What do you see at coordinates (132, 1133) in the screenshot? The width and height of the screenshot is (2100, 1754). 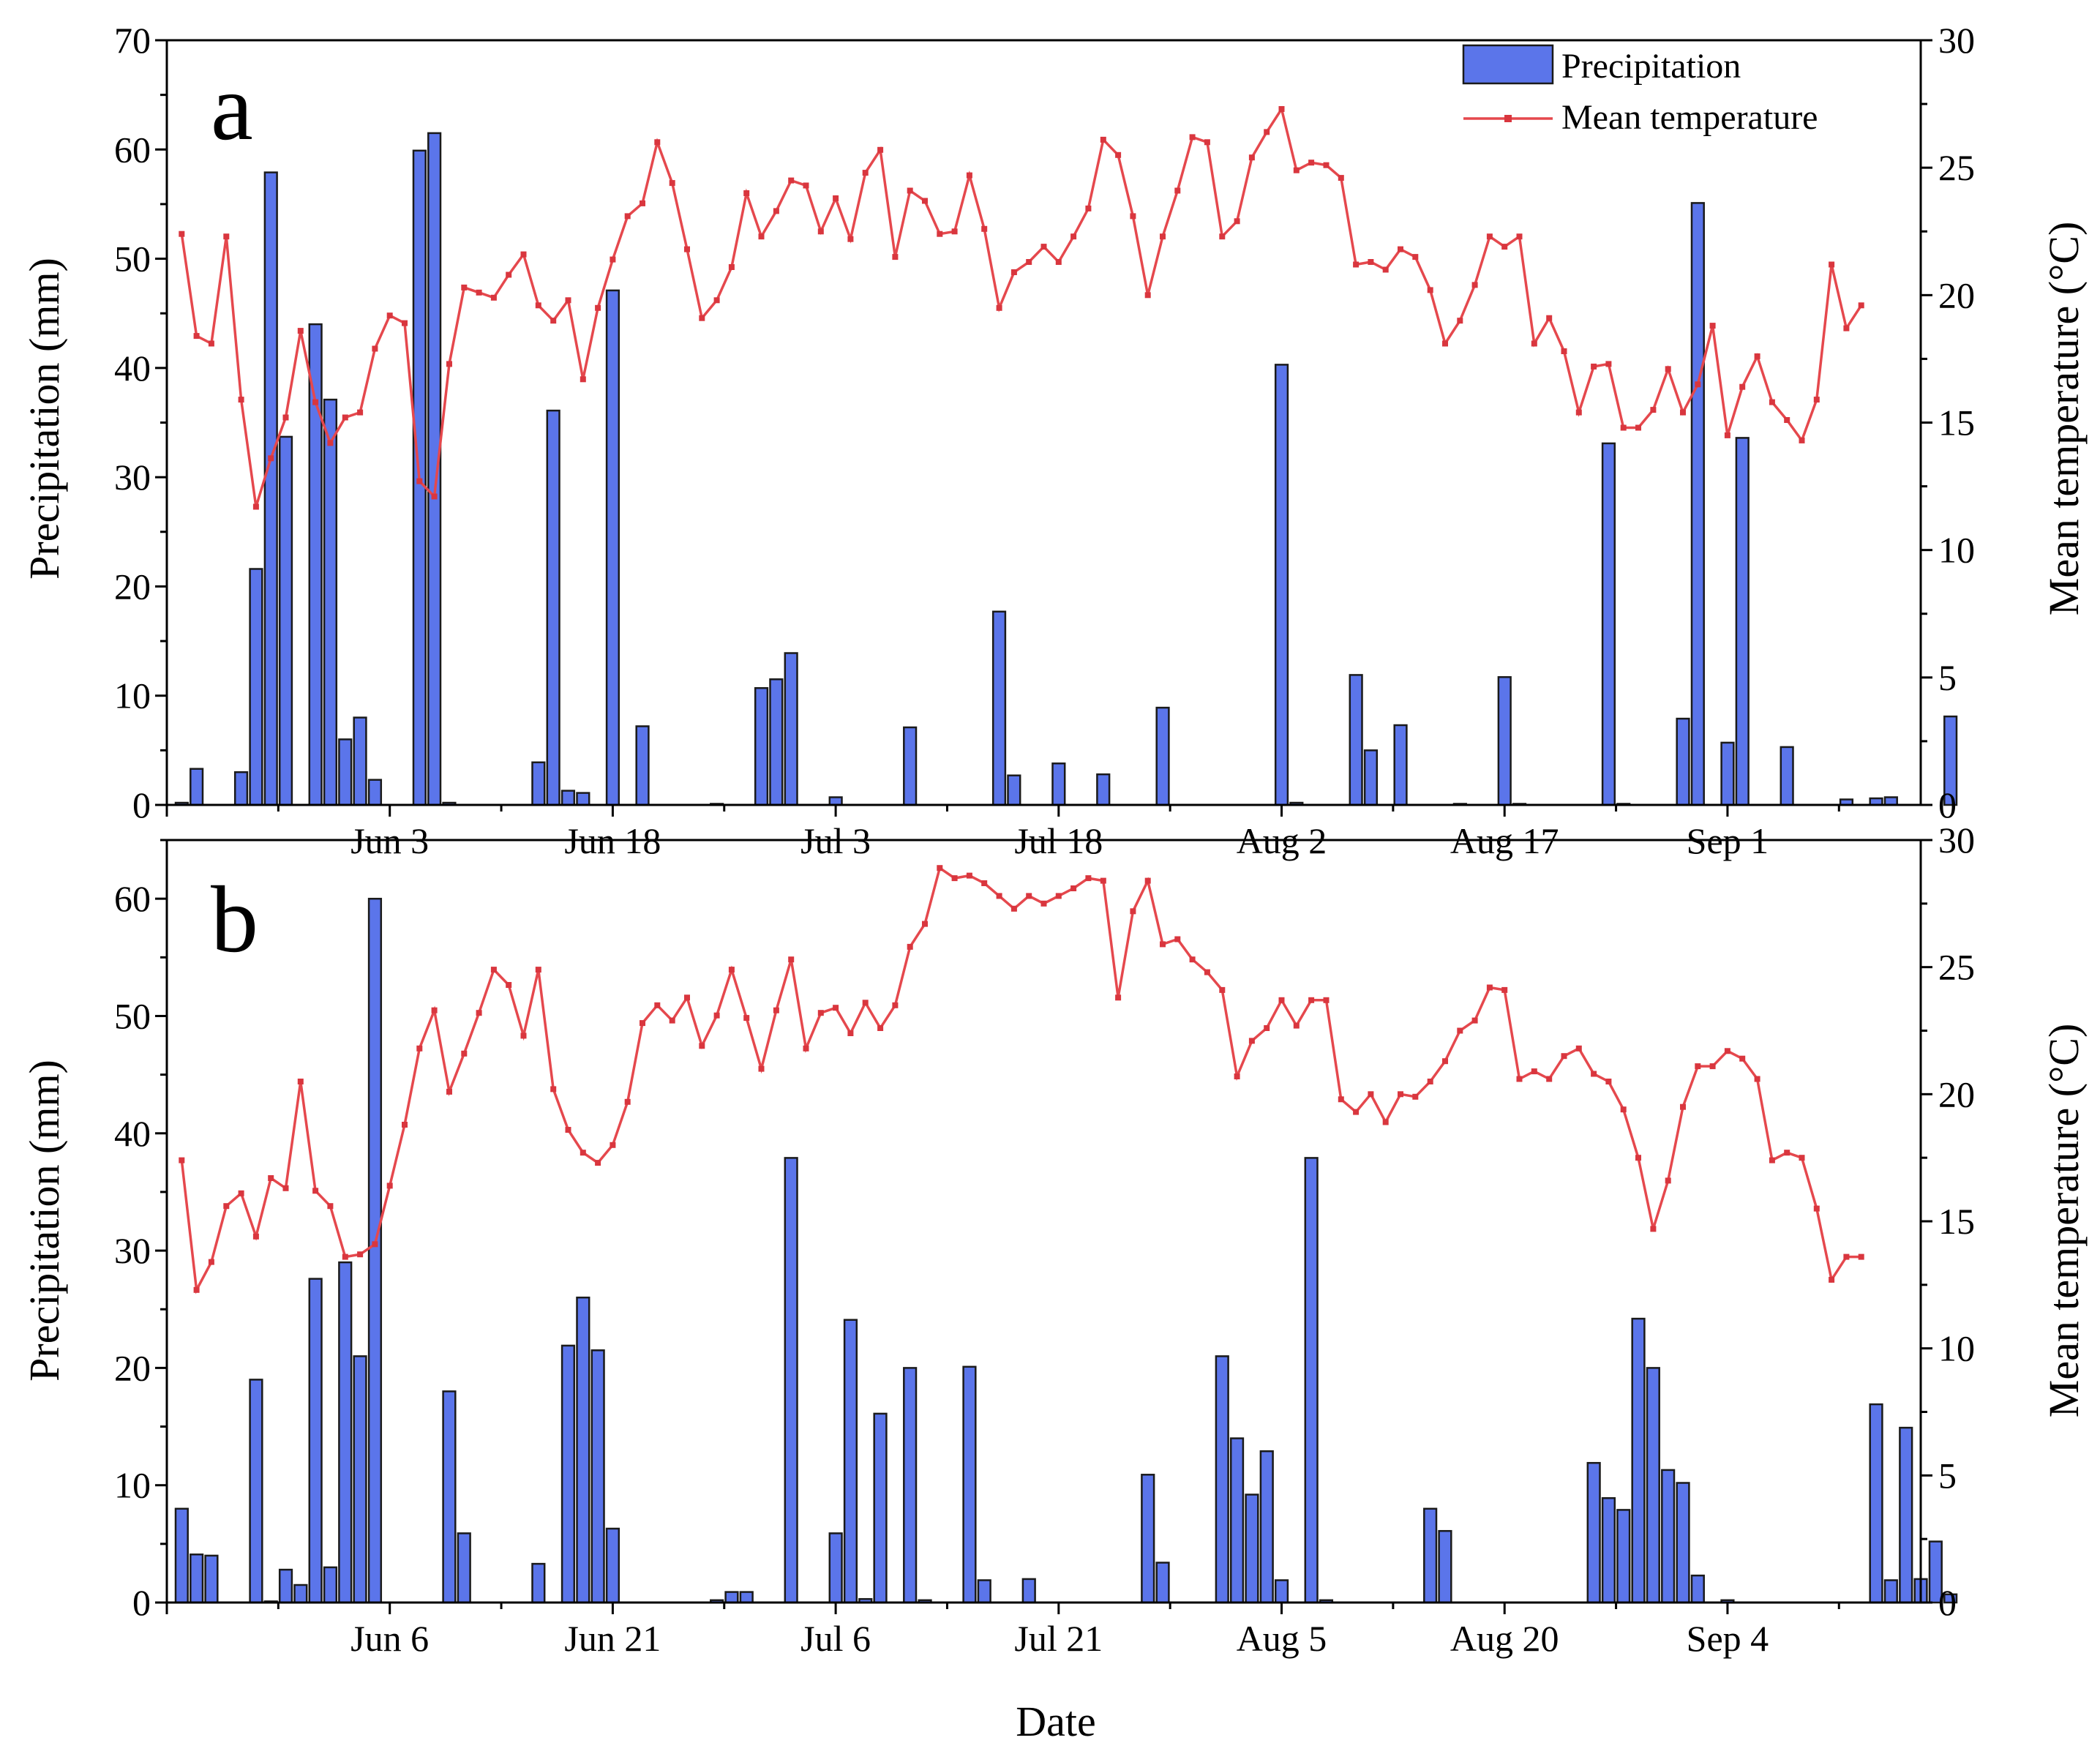 I see `left-tick-label: 40` at bounding box center [132, 1133].